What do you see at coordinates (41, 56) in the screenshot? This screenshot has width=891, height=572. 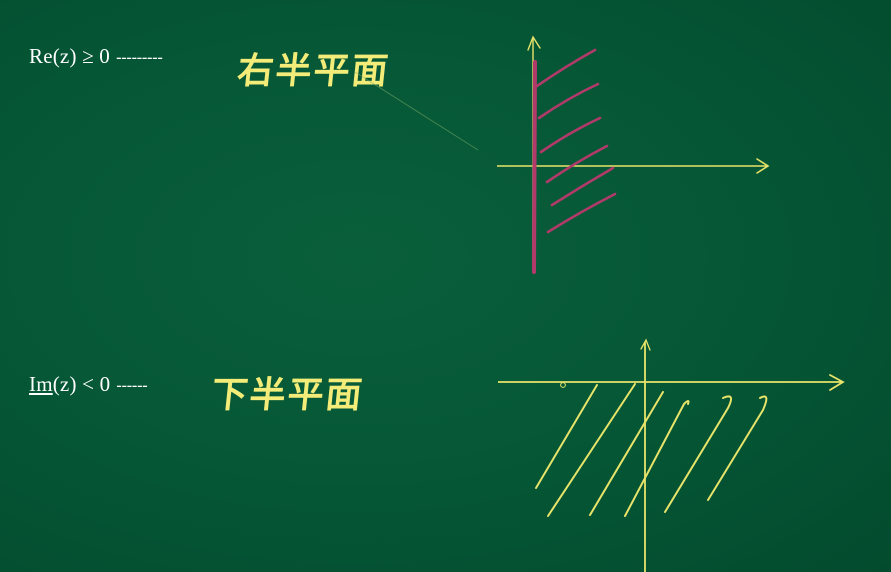 I see `formula-re-symbol: Re` at bounding box center [41, 56].